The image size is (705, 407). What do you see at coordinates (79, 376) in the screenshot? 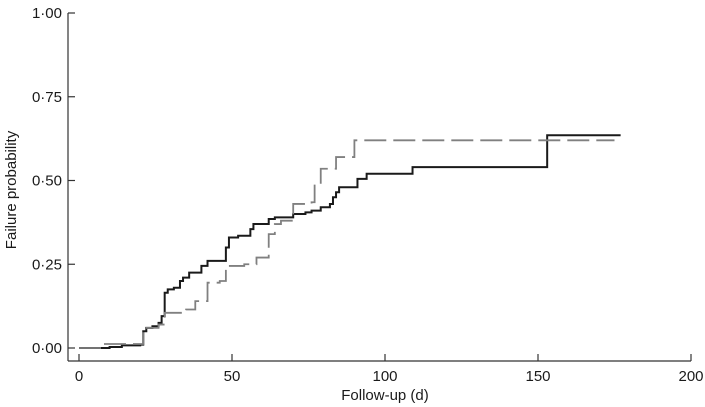
I see `x-tick-label: 0` at bounding box center [79, 376].